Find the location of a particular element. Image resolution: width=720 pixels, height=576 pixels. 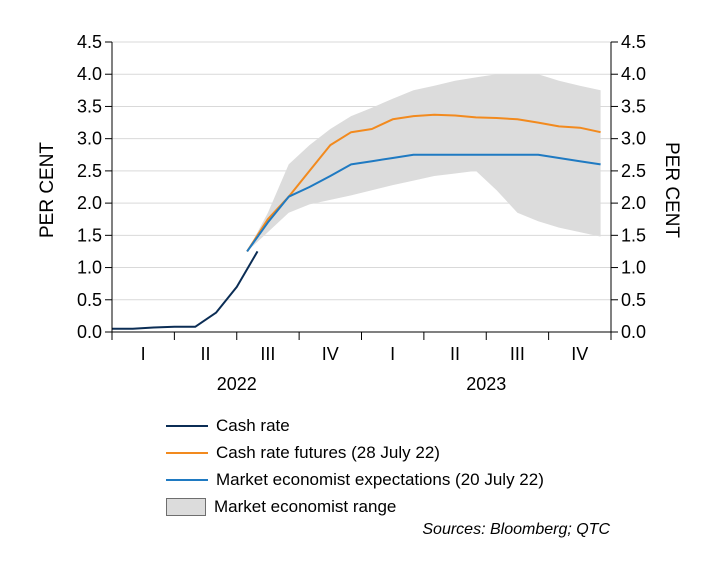

y-tick-label-right: 4.5 is located at coordinates (633, 42).